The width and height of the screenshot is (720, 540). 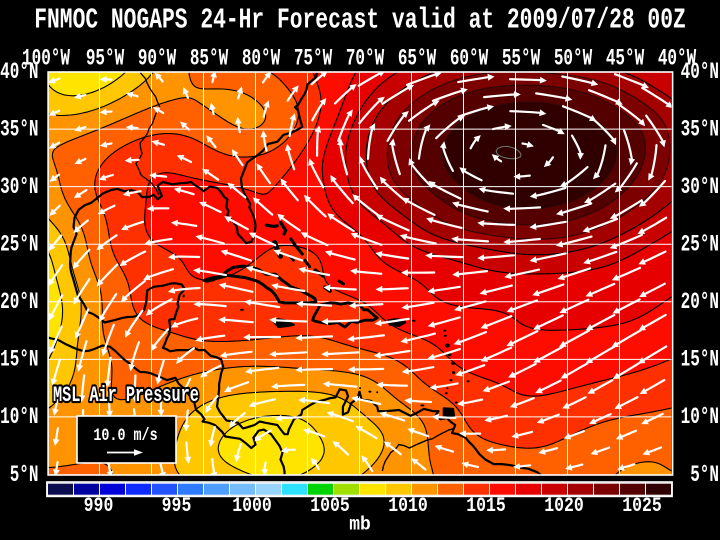 I want to click on svg-text: 45°W, so click(x=625, y=58).